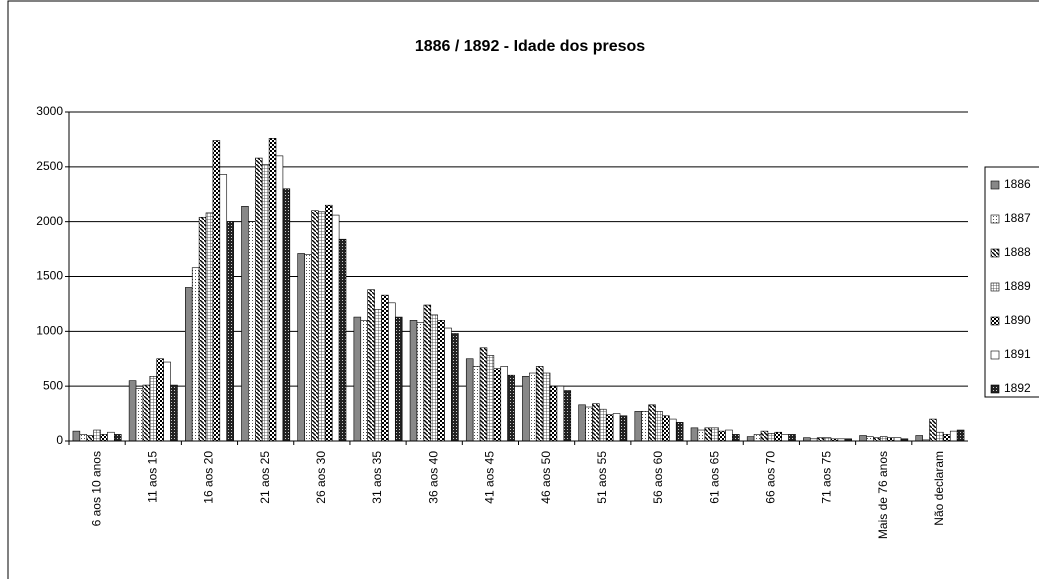  I want to click on x-tick-label: 11 aos 15, so click(152, 477).